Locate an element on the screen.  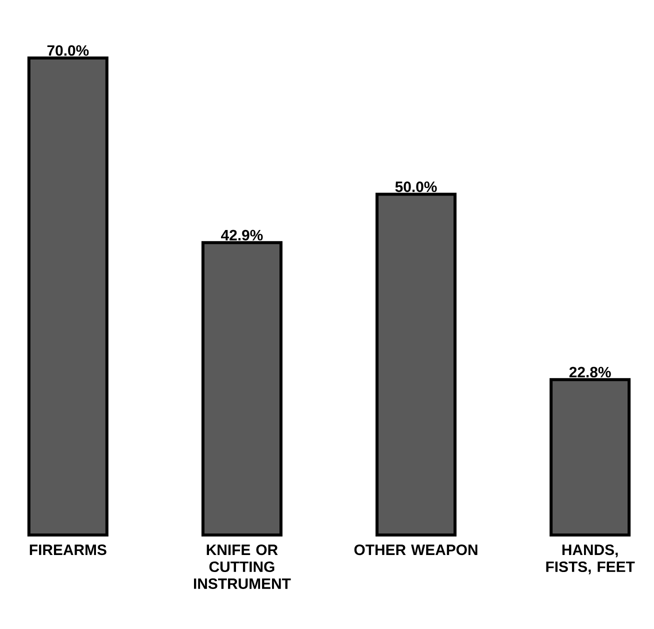
x-tick-label: HANDS, FISTS, FEET is located at coordinates (590, 559).